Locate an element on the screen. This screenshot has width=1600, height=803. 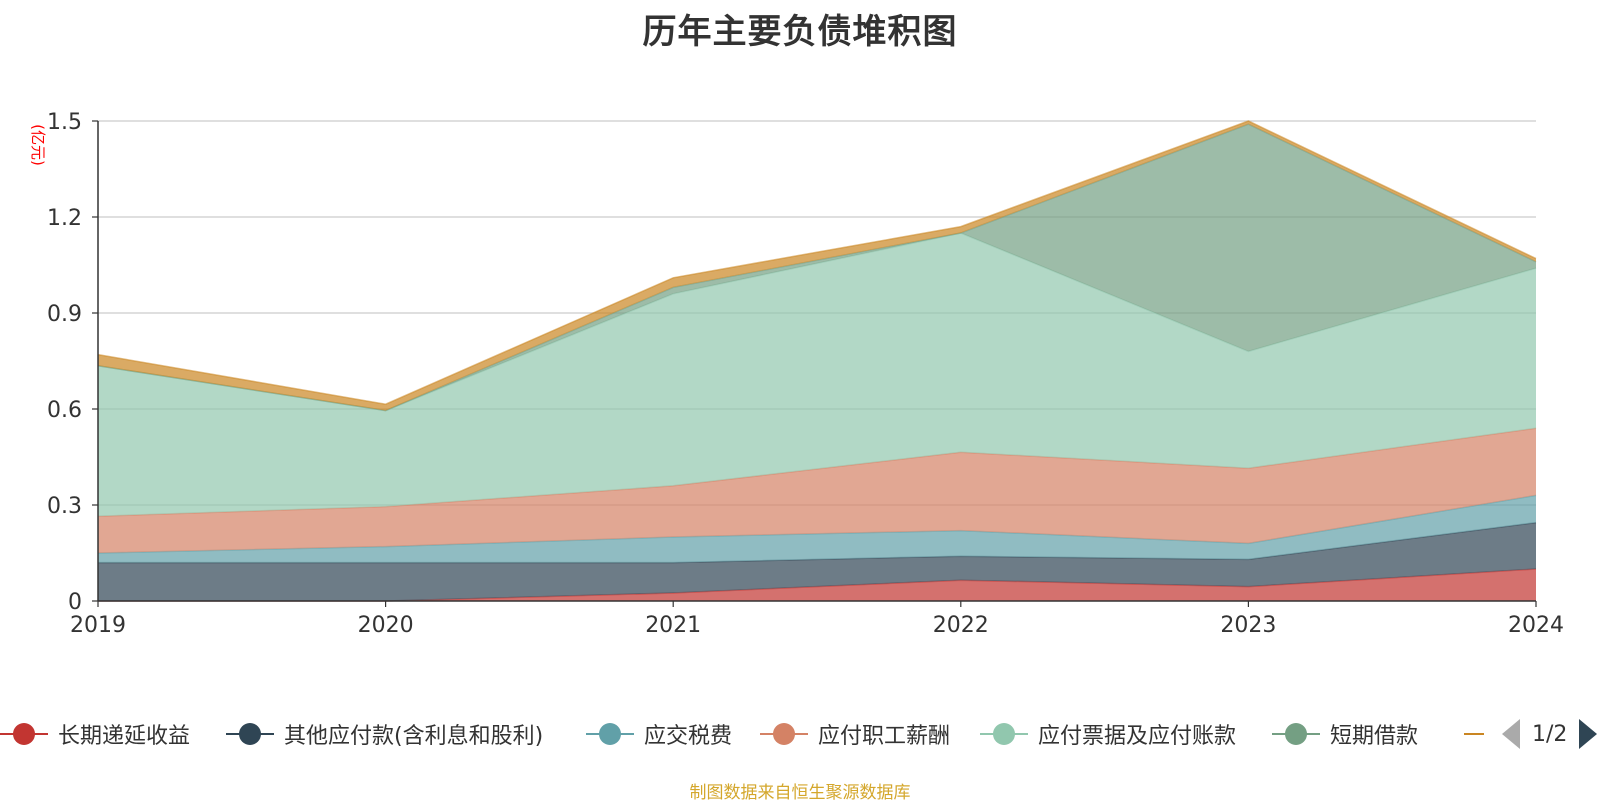
legend-item-taxes-payable: 应交税费 is located at coordinates (659, 734).